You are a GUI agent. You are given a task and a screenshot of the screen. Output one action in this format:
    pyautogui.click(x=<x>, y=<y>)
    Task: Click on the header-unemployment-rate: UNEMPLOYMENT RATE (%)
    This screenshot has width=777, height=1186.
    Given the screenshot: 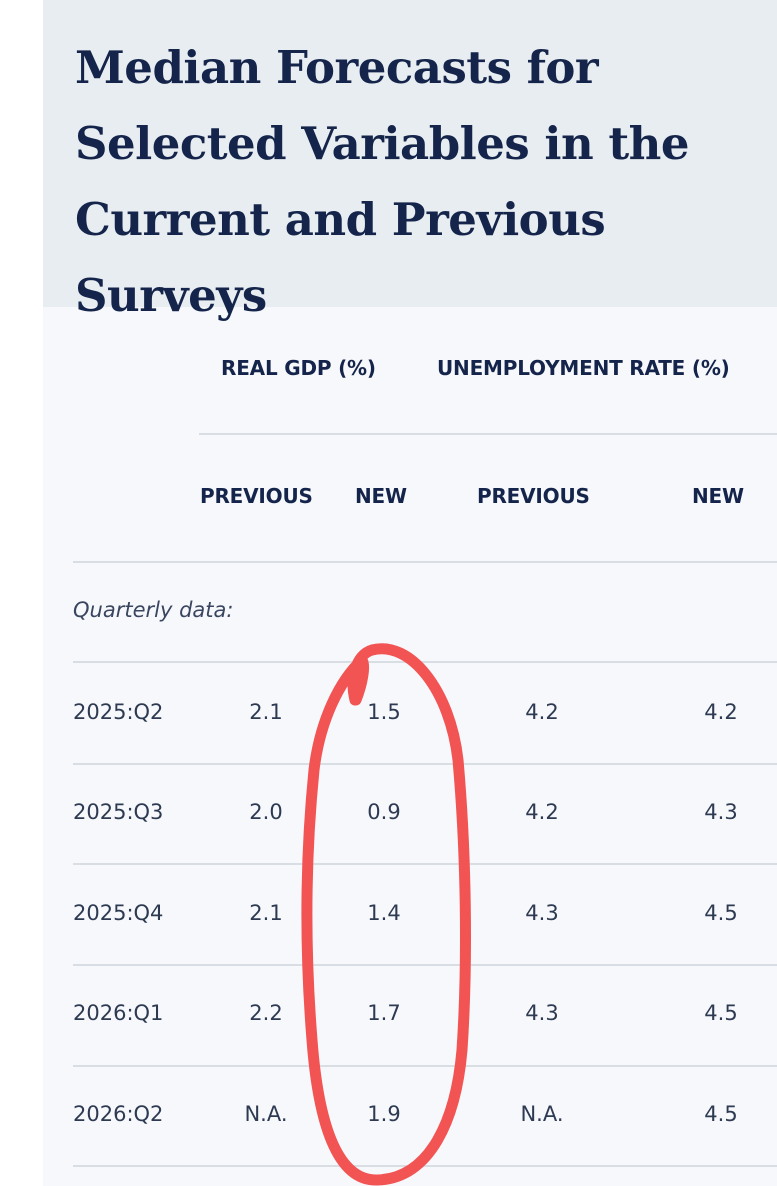 What is the action you would take?
    pyautogui.click(x=583, y=368)
    